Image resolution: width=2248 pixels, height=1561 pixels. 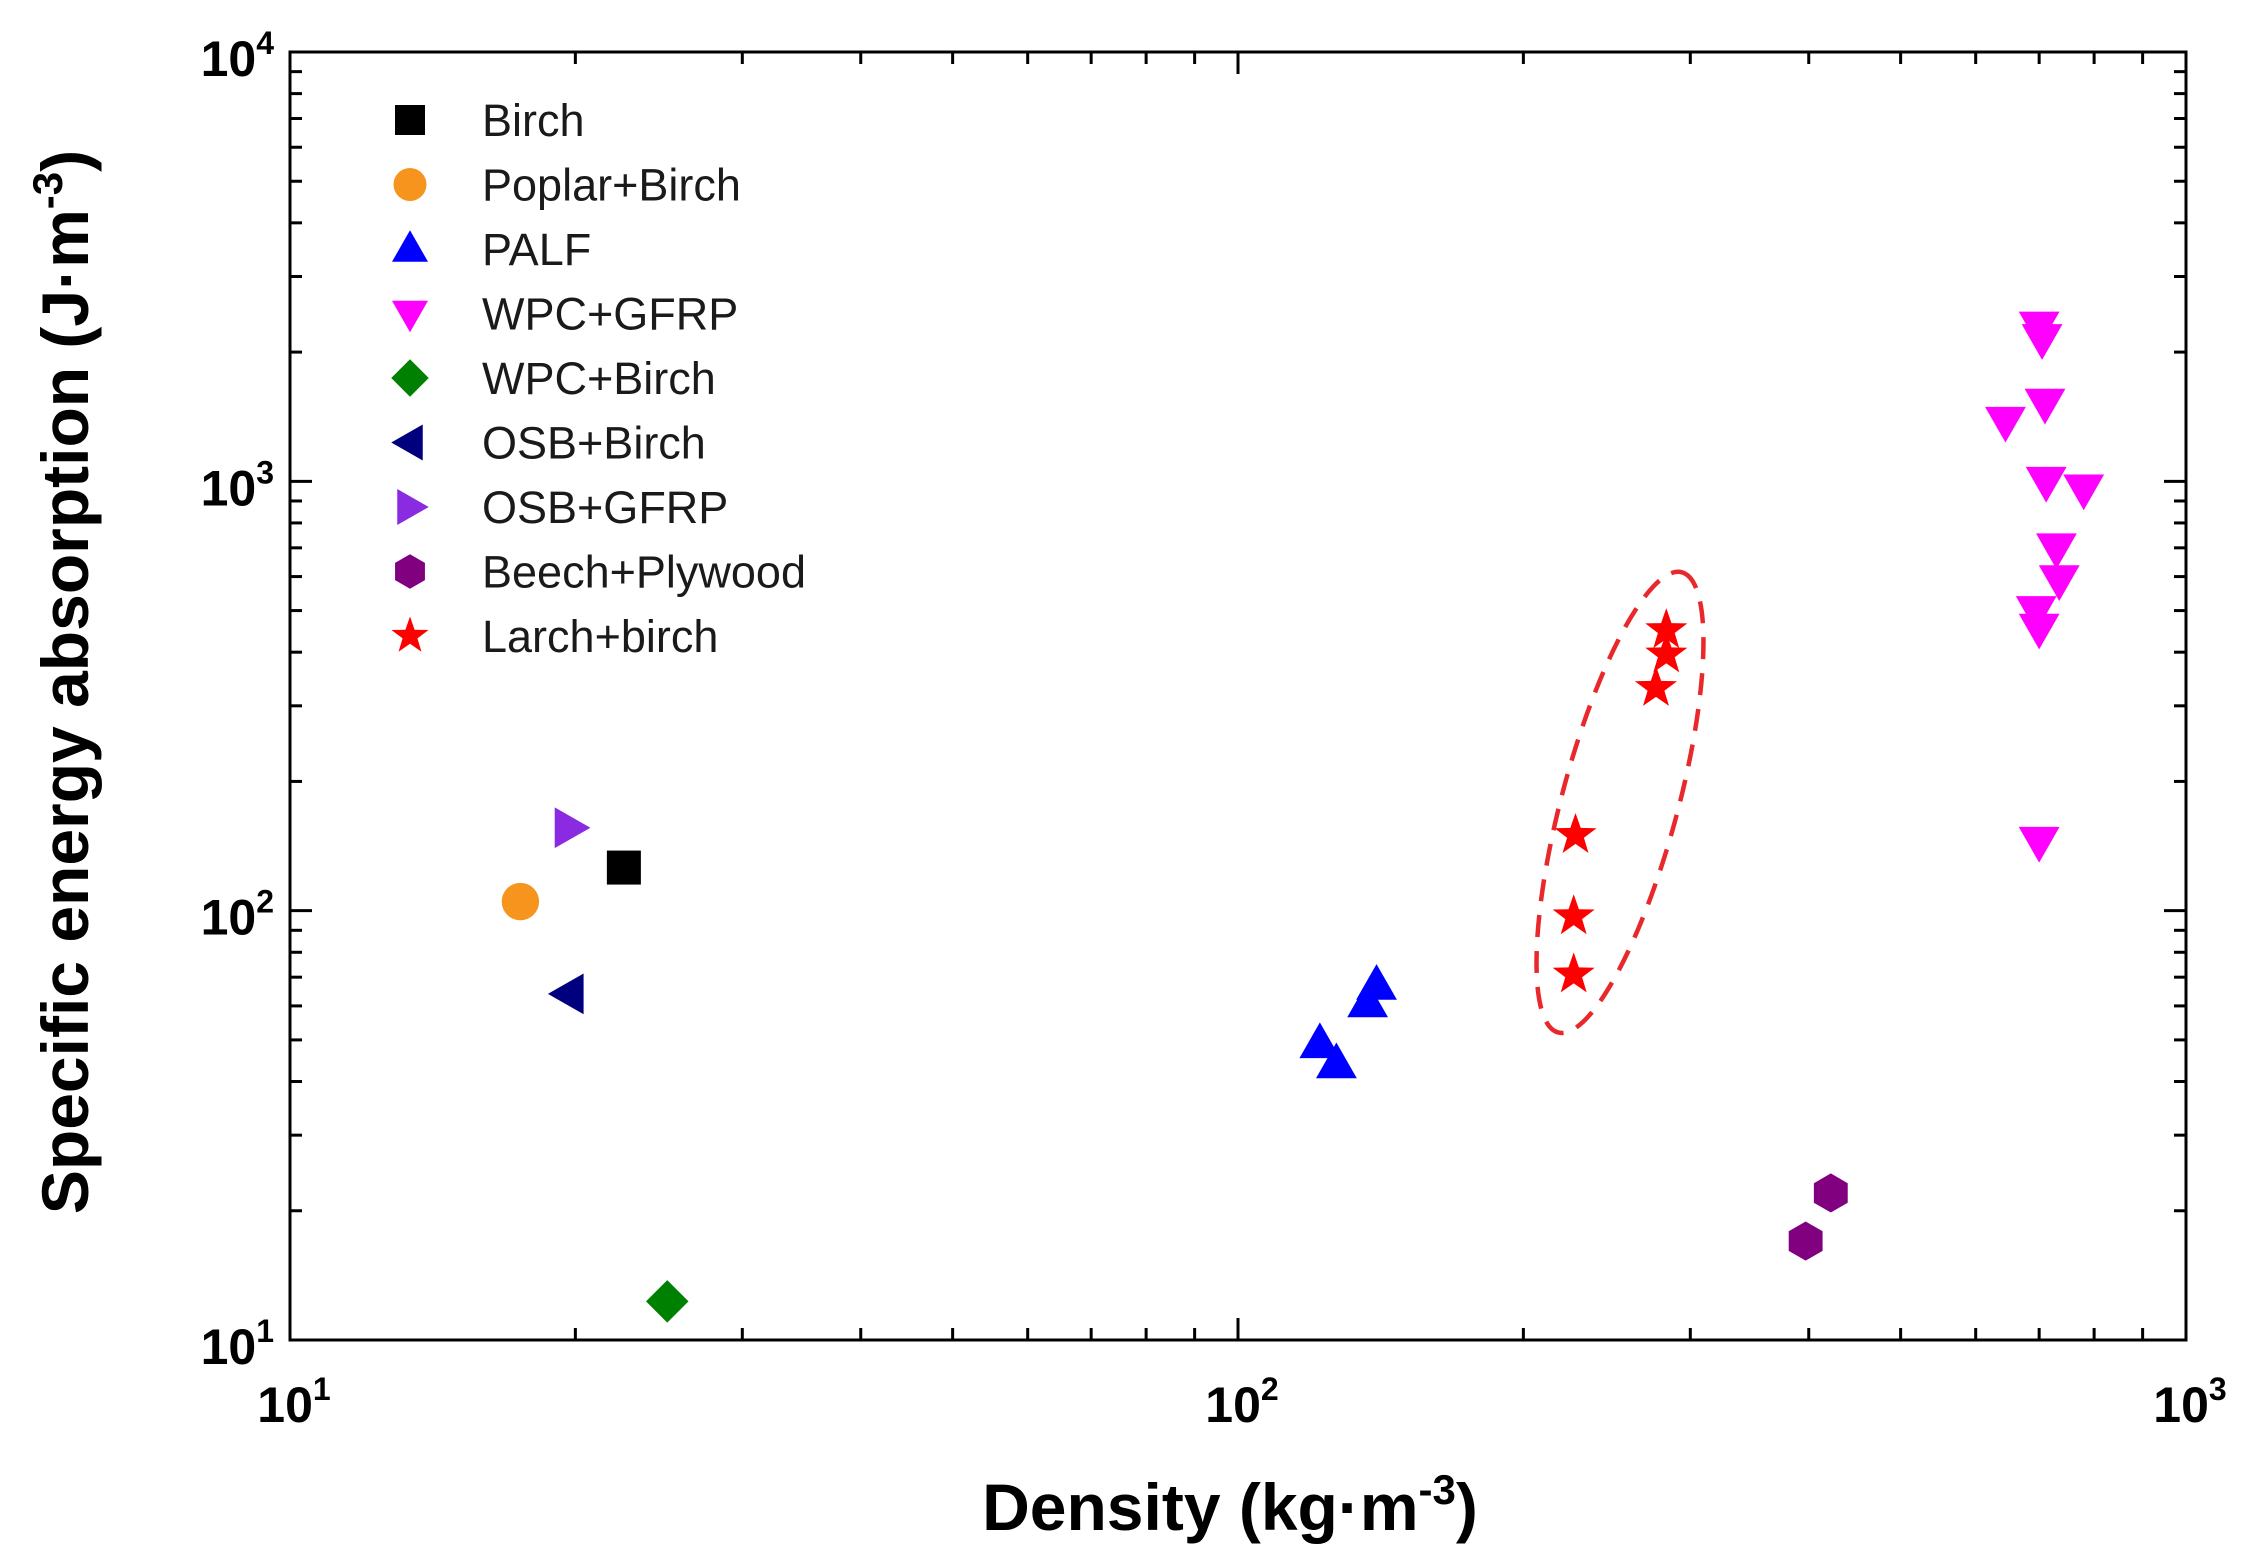 What do you see at coordinates (610, 314) in the screenshot?
I see `legend-label-wpc-gfrp: WPC+GFRP` at bounding box center [610, 314].